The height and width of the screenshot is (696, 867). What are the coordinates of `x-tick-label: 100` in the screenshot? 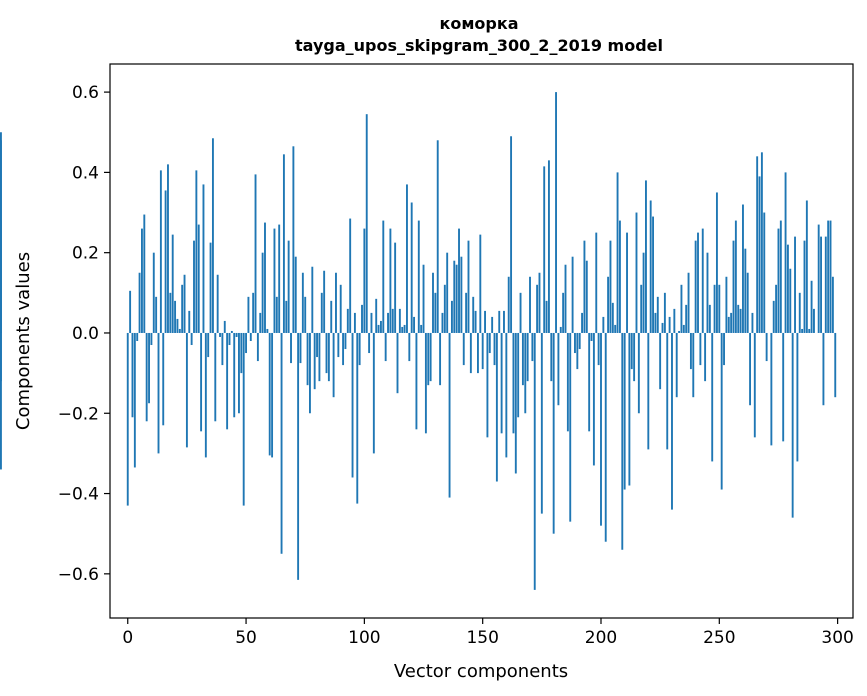 It's located at (364, 638).